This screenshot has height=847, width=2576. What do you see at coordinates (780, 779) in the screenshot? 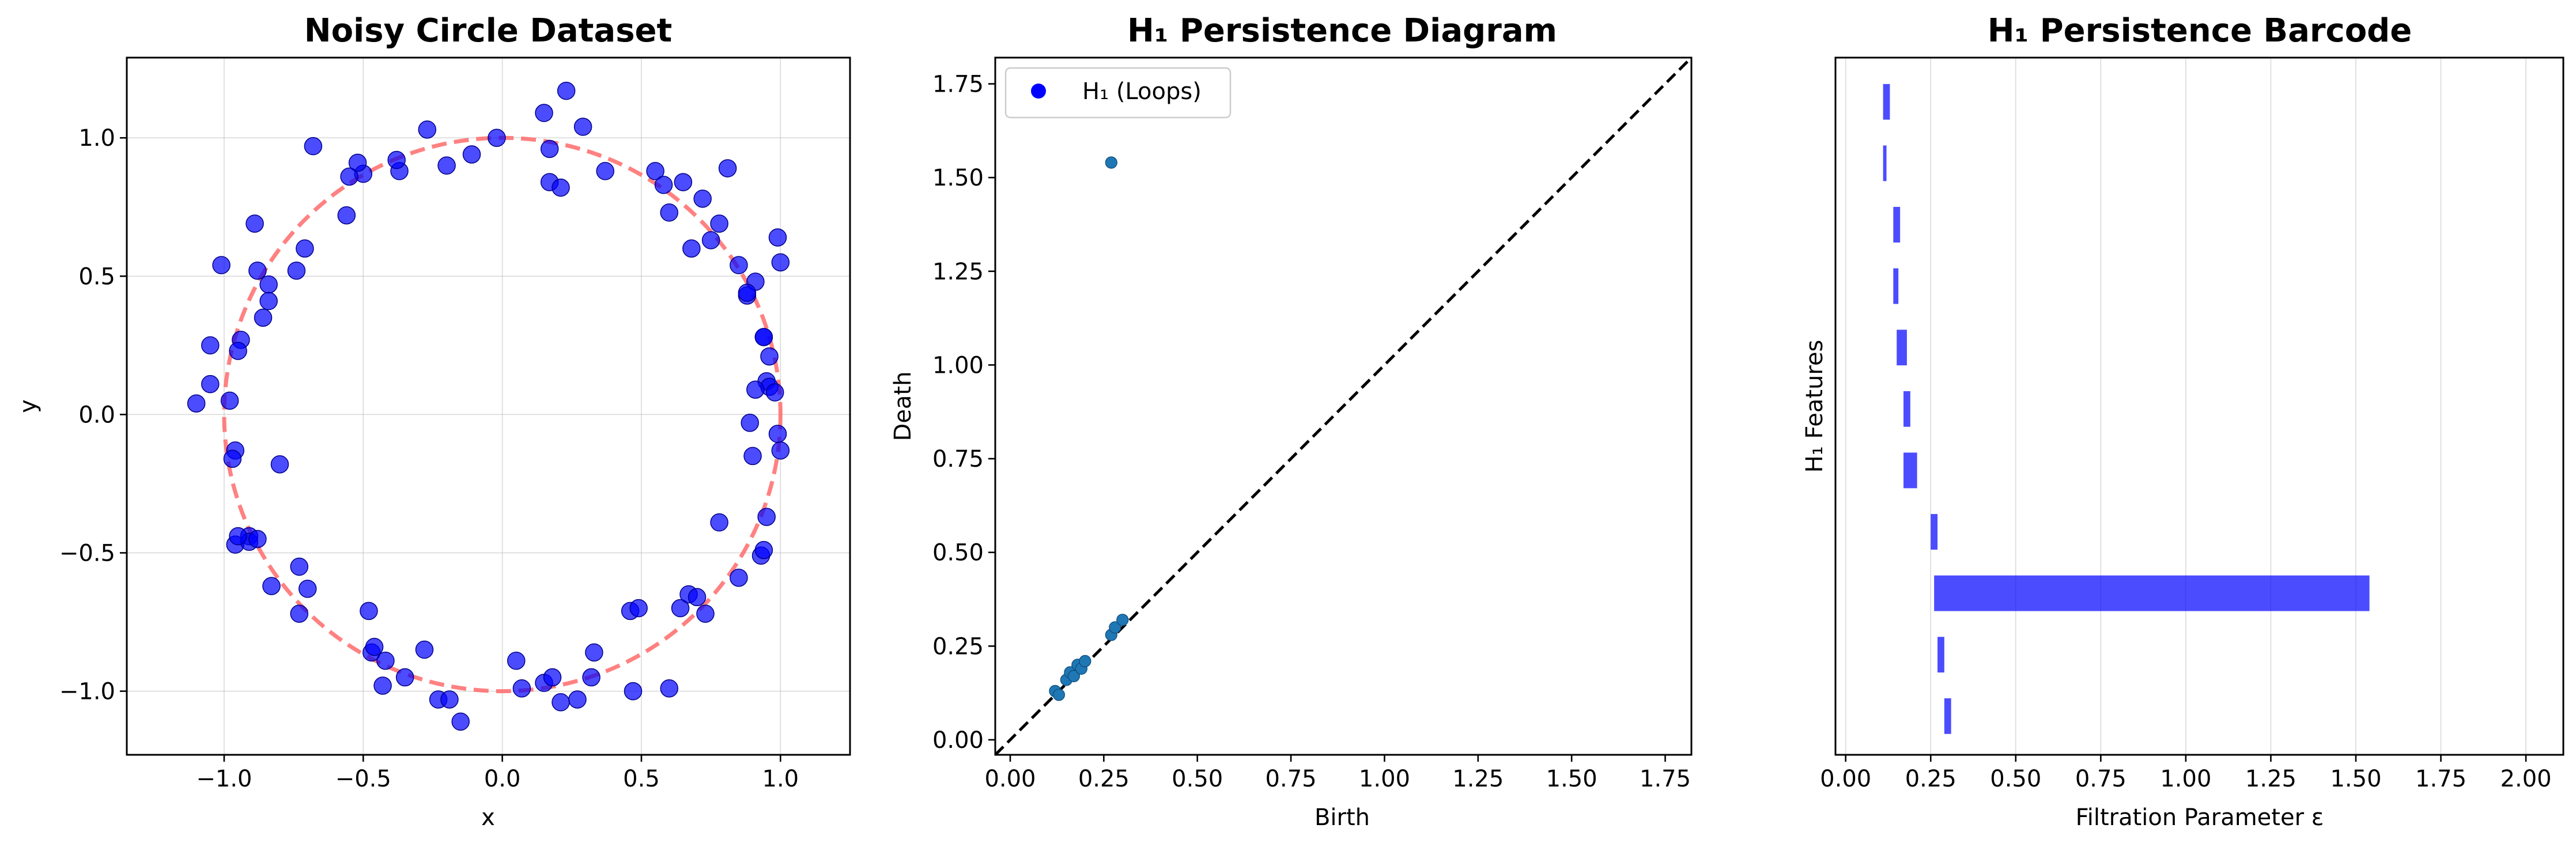
I see `x-tick-label: 1.0` at bounding box center [780, 779].